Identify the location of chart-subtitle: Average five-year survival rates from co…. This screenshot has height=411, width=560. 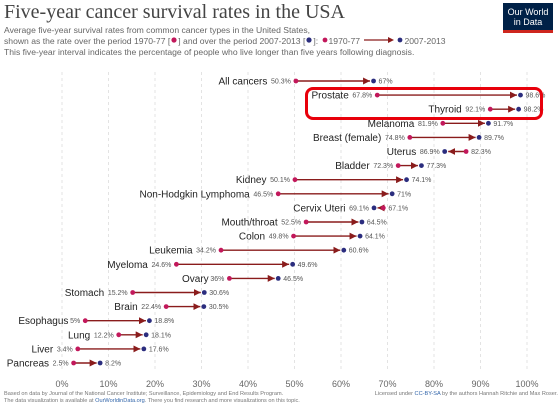
(239, 41).